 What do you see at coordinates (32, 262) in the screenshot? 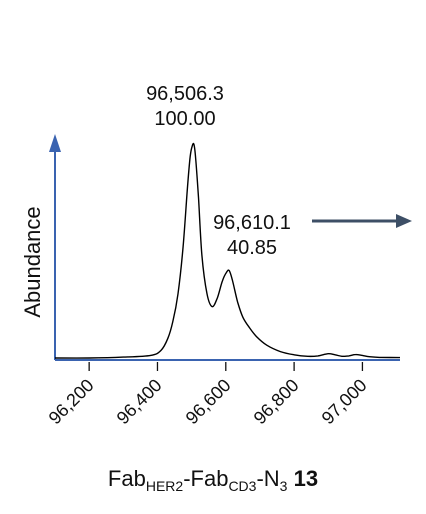
I see `y-axis-label: Abundance` at bounding box center [32, 262].